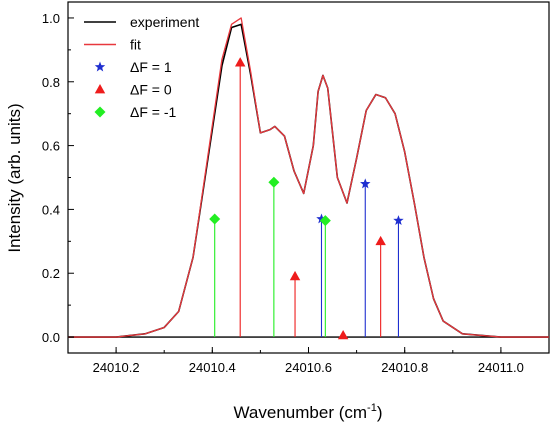 Image resolution: width=550 pixels, height=426 pixels. What do you see at coordinates (404, 367) in the screenshot?
I see `x-tick-label: 24010.8` at bounding box center [404, 367].